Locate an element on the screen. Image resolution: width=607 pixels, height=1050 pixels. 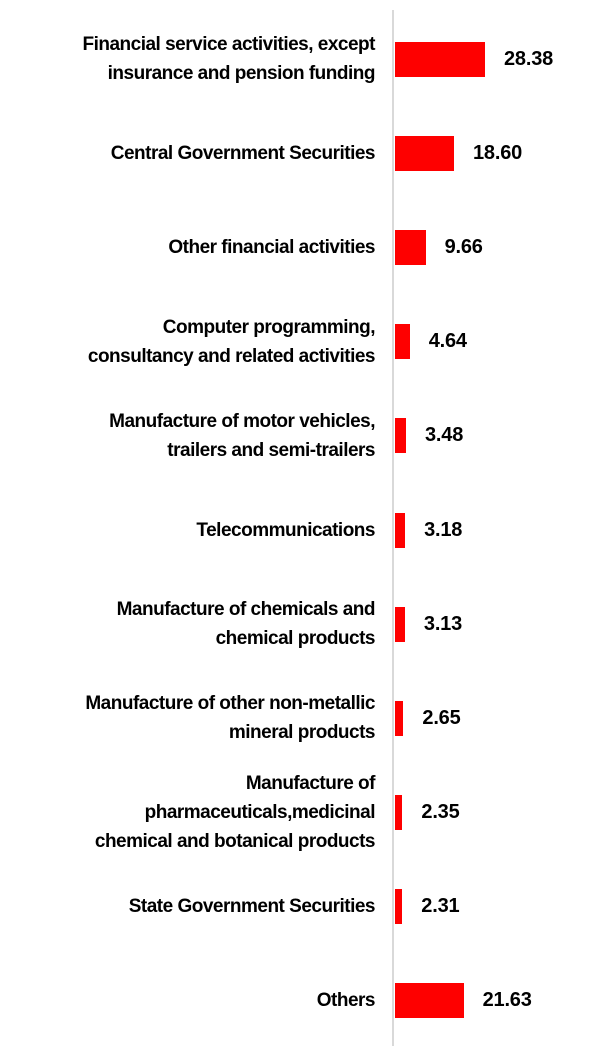
value-label: 2.65 is located at coordinates (441, 717).